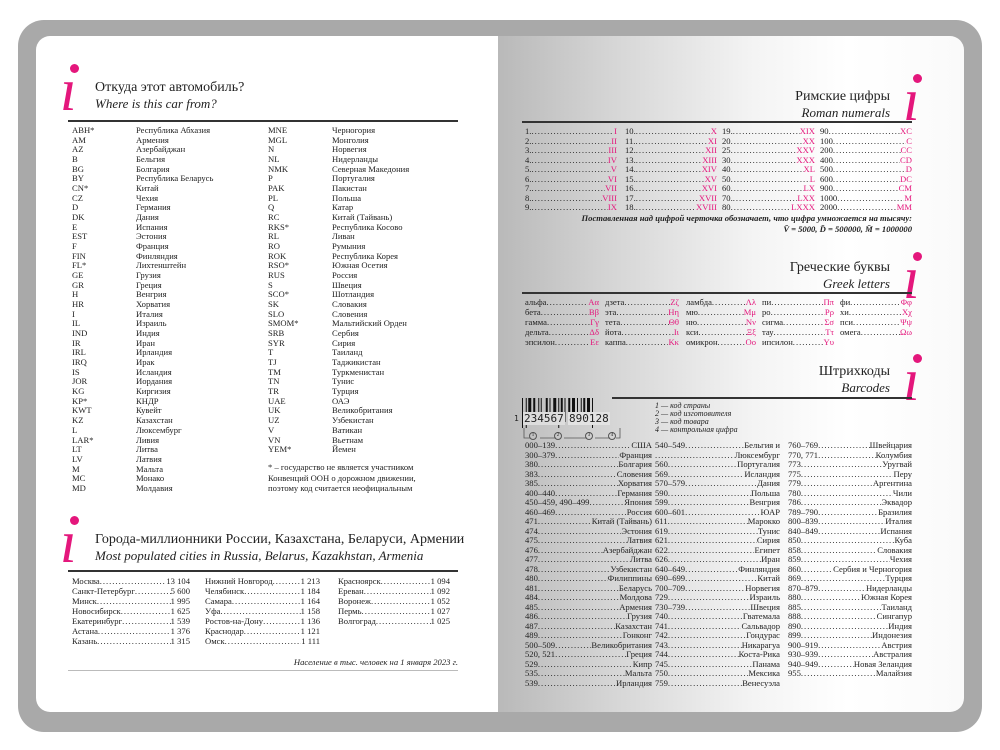 The height and width of the screenshot is (750, 1000). What do you see at coordinates (277, 400) in the screenshot?
I see `code-cell: UAE` at bounding box center [277, 400].